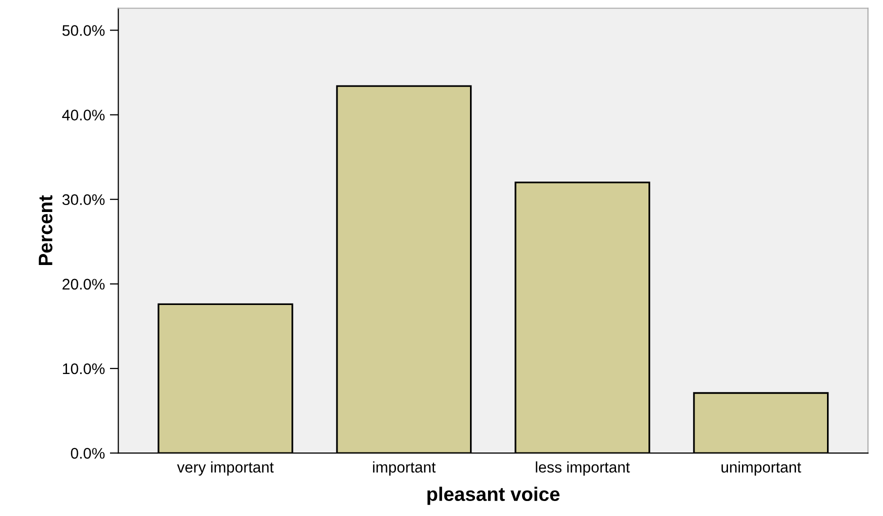  I want to click on x-tick-label: very important, so click(225, 468).